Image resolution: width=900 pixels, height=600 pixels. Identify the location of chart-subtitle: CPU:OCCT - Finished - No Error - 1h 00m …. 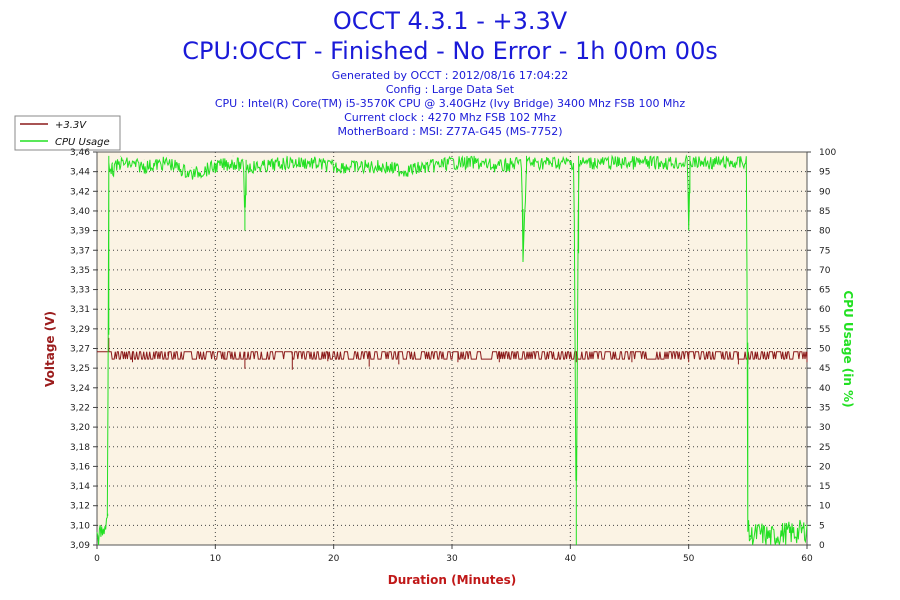
(450, 51).